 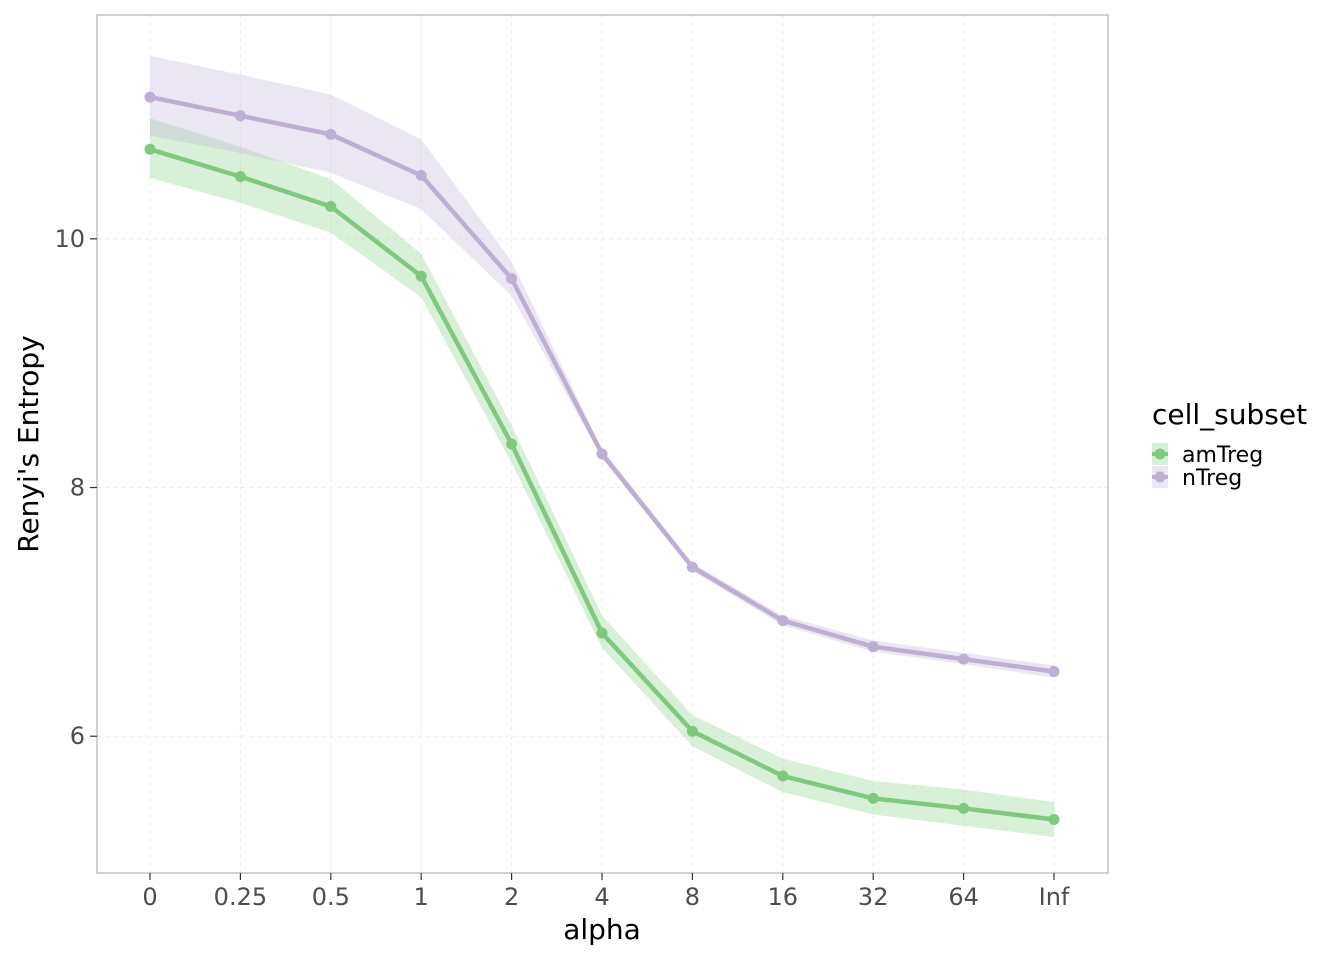 What do you see at coordinates (601, 897) in the screenshot?
I see `x-tick-label: 4` at bounding box center [601, 897].